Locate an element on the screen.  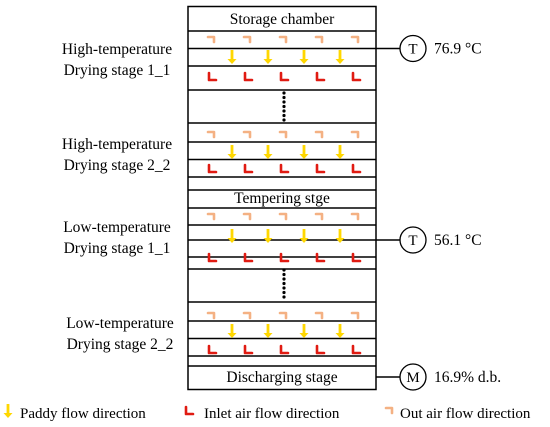
storage-chamber-label: Storage chamber is located at coordinates (282, 19).